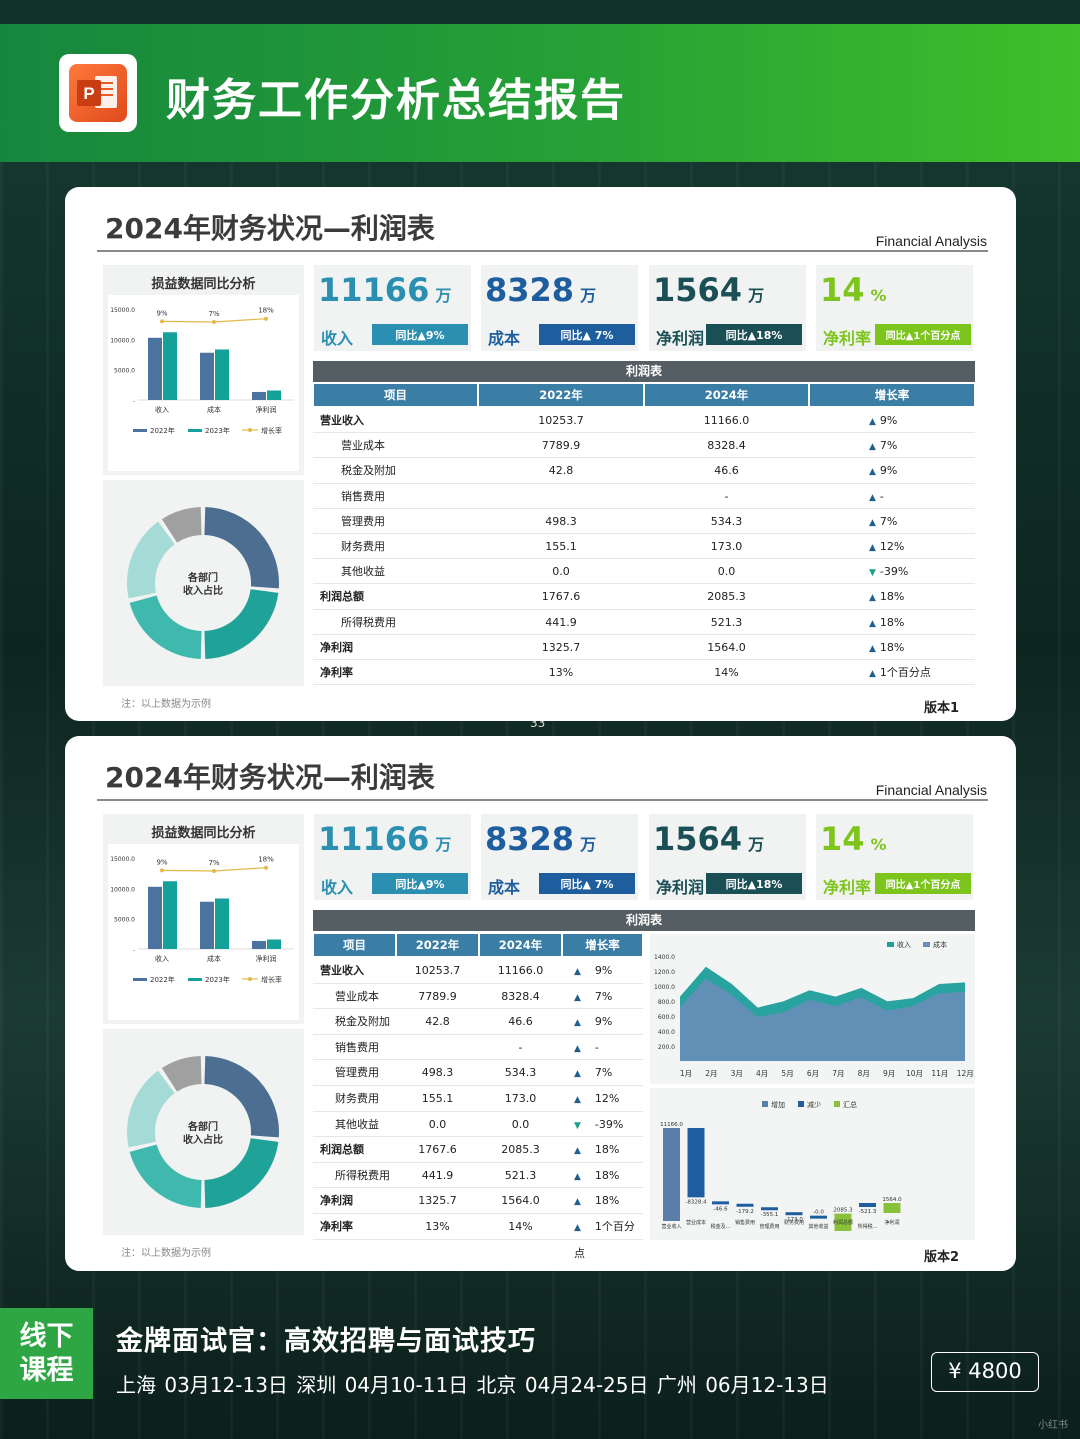  I want to click on y-tick-label: -, so click(134, 401).